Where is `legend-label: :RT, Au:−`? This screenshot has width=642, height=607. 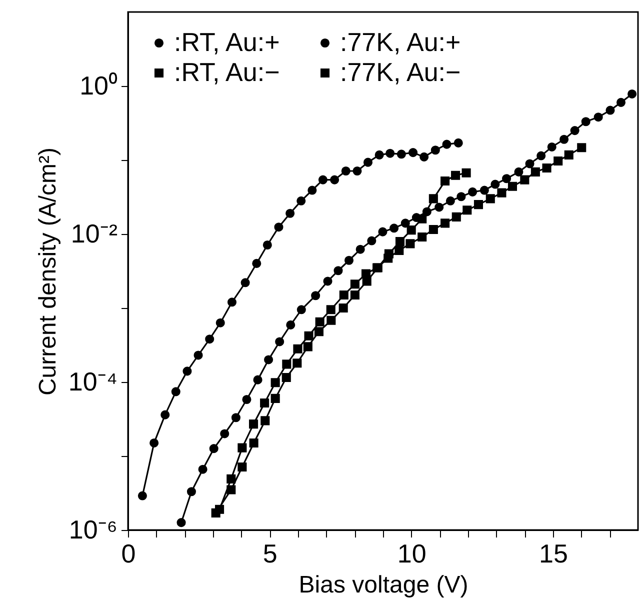 legend-label: :RT, Au:− is located at coordinates (227, 72).